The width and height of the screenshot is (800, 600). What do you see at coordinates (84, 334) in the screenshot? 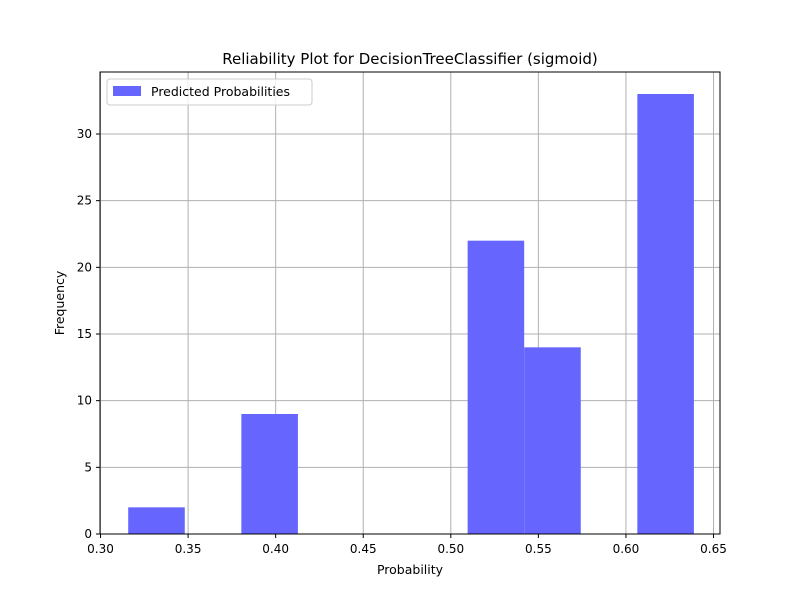
I see `y-tick-label: 15` at bounding box center [84, 334].